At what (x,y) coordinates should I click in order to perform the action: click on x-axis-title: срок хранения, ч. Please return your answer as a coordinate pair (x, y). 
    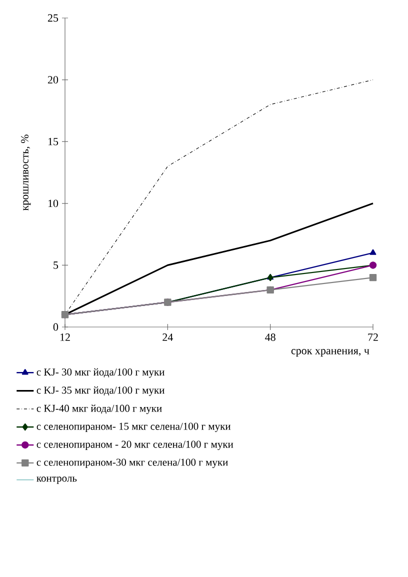
    Looking at the image, I should click on (330, 353).